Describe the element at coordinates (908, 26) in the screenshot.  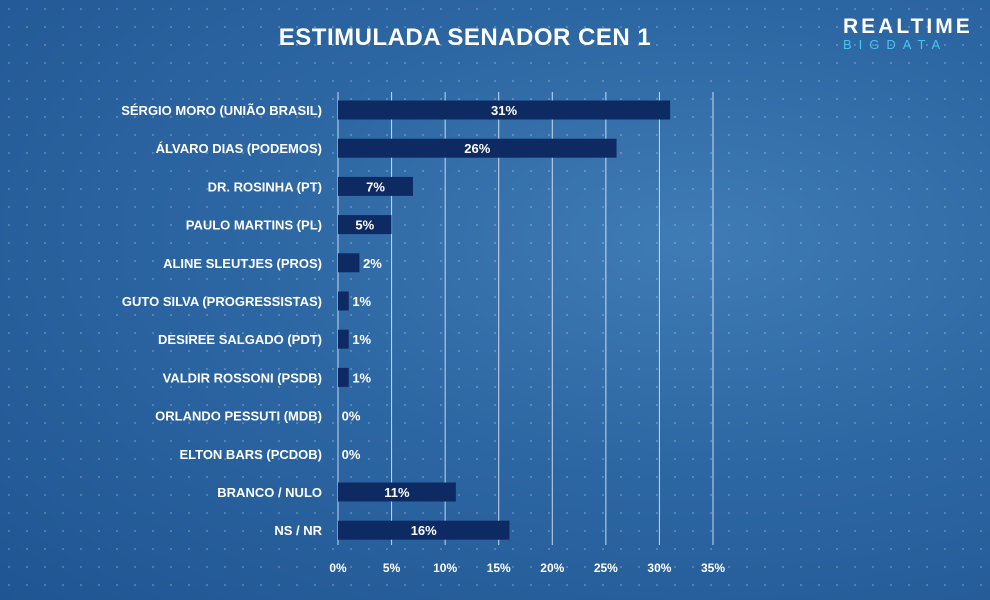
I see `logo-line-1: REALTIME` at that location.